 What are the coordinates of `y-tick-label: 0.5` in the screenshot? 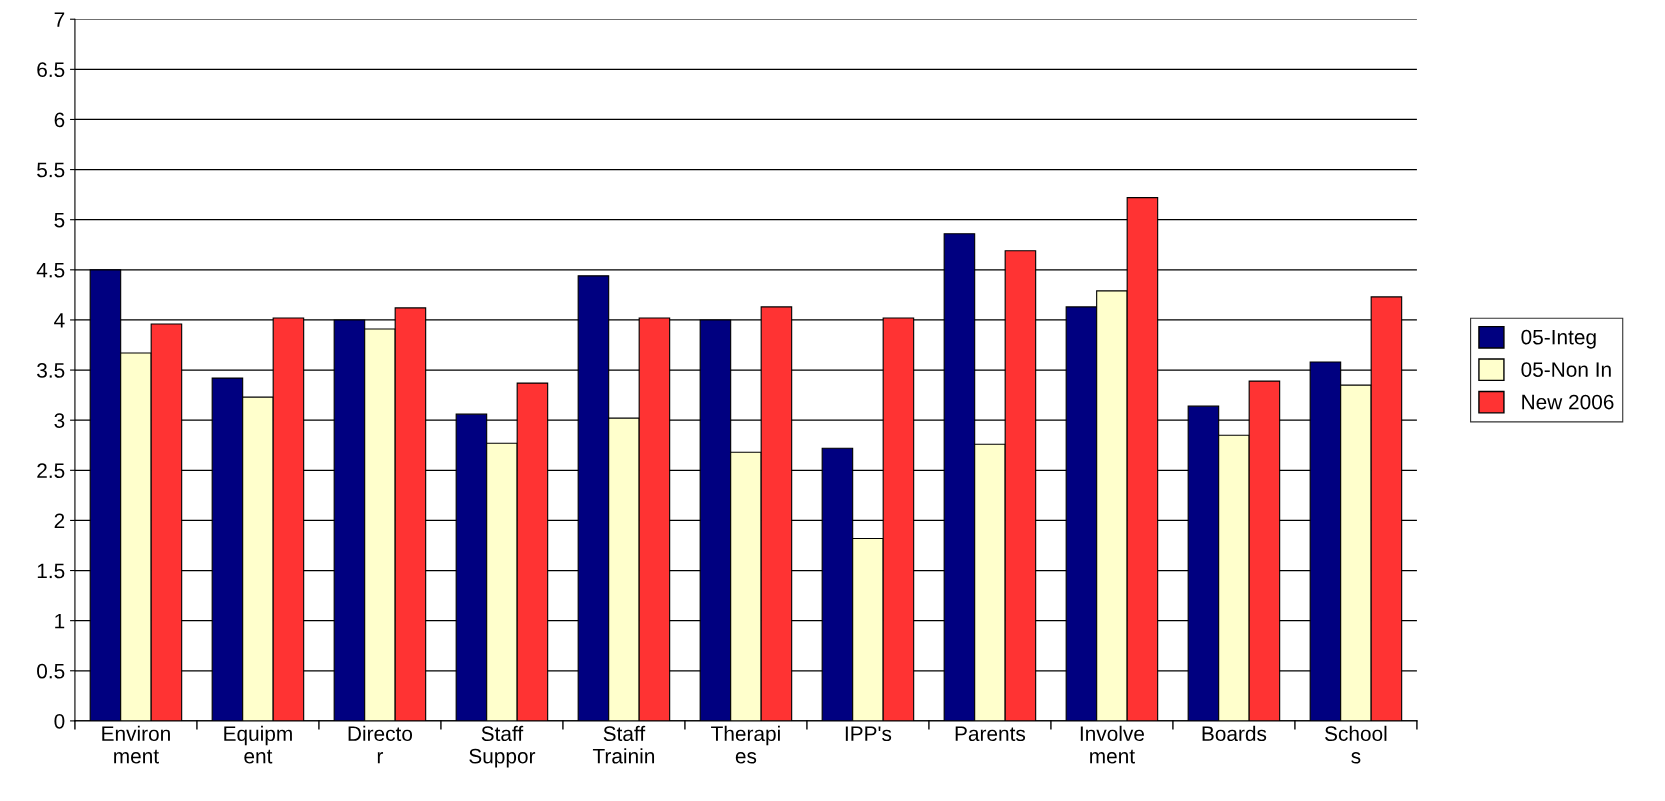 It's located at (51, 671).